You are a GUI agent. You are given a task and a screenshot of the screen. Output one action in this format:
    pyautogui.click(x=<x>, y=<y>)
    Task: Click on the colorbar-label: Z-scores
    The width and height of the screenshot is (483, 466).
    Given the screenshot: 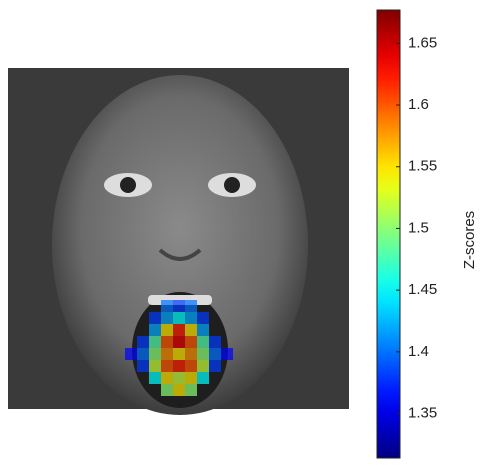 What is the action you would take?
    pyautogui.click(x=469, y=240)
    